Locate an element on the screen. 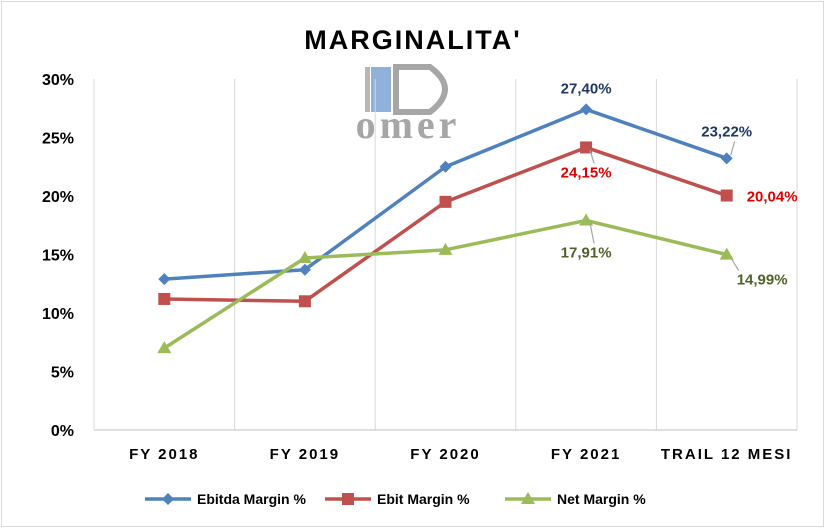 The height and width of the screenshot is (530, 827). legend-label: Ebit Margin % is located at coordinates (423, 499).